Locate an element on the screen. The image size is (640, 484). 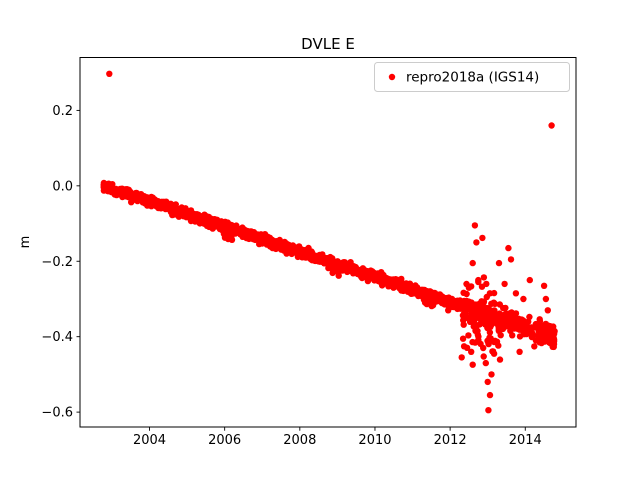
svg-text: 2004 is located at coordinates (149, 440).